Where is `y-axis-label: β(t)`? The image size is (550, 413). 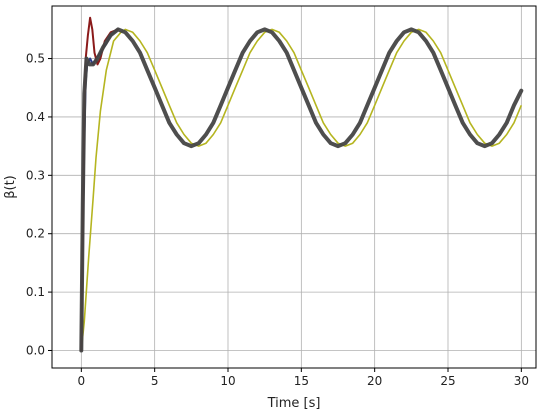
y-axis-label: β(t) is located at coordinates (10, 187).